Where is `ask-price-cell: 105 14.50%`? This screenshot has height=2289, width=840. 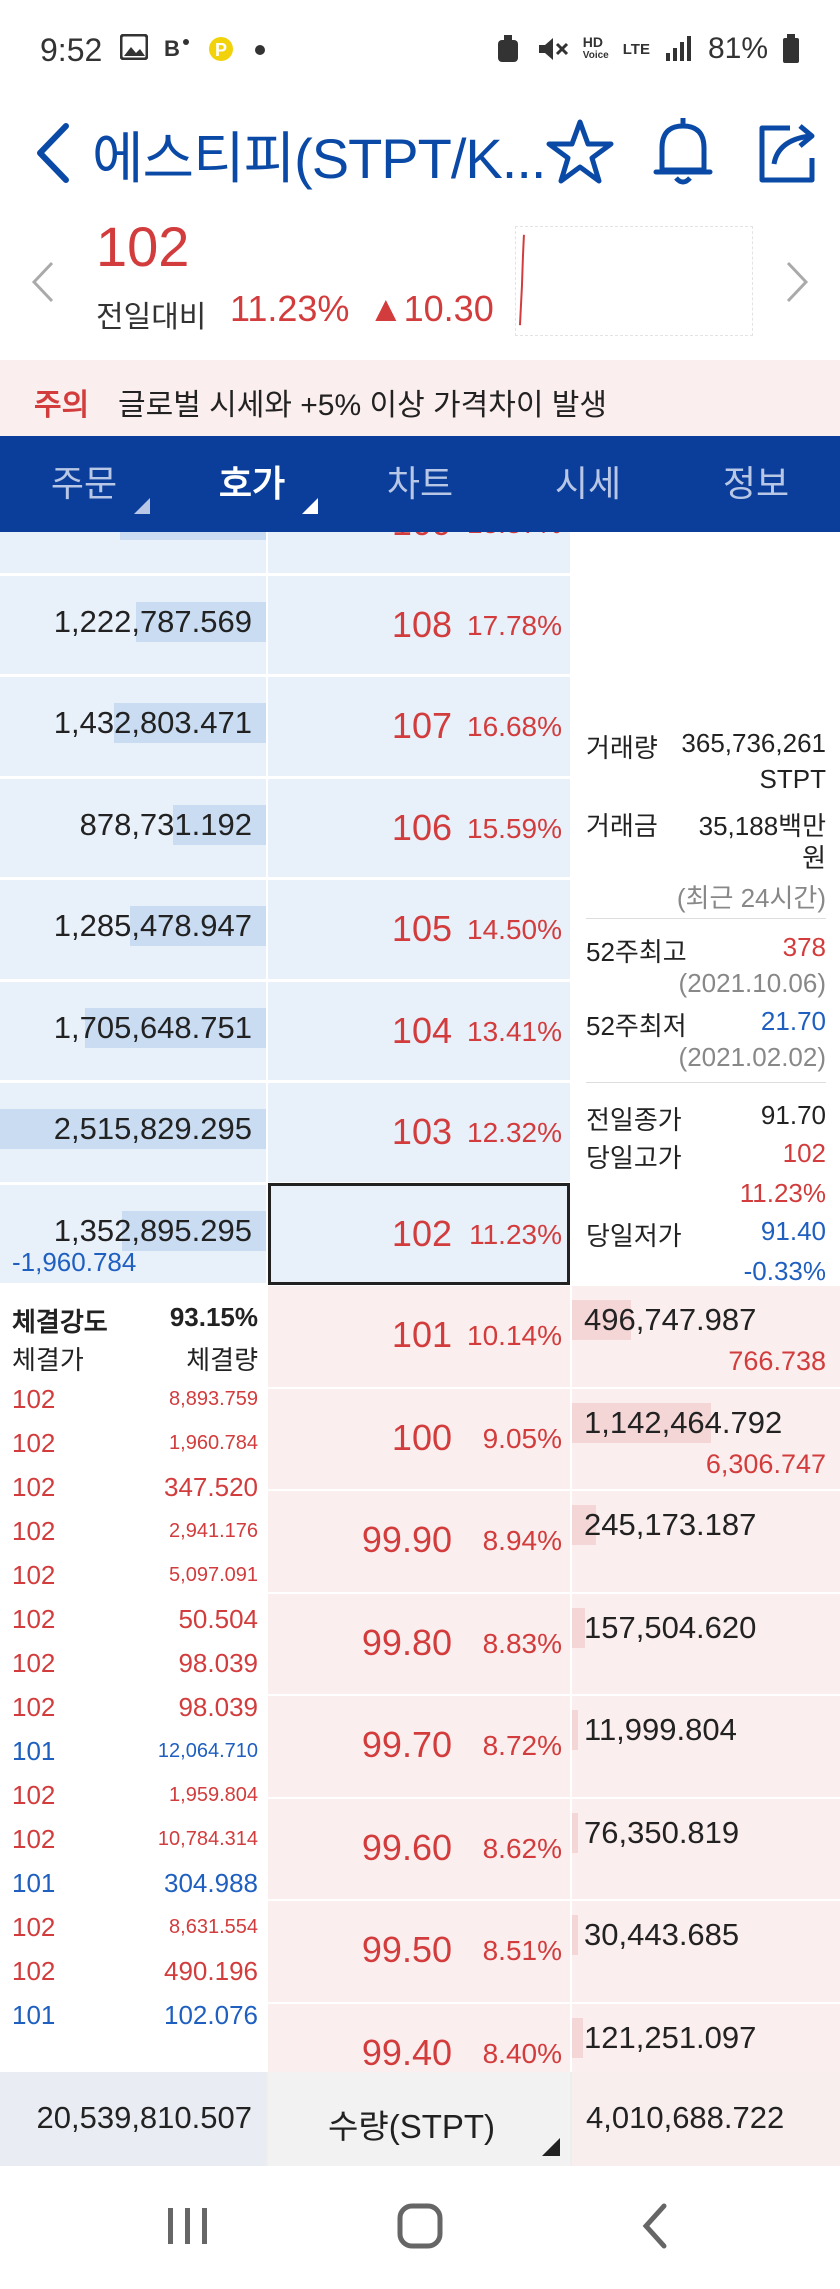 ask-price-cell: 105 14.50% is located at coordinates (419, 929).